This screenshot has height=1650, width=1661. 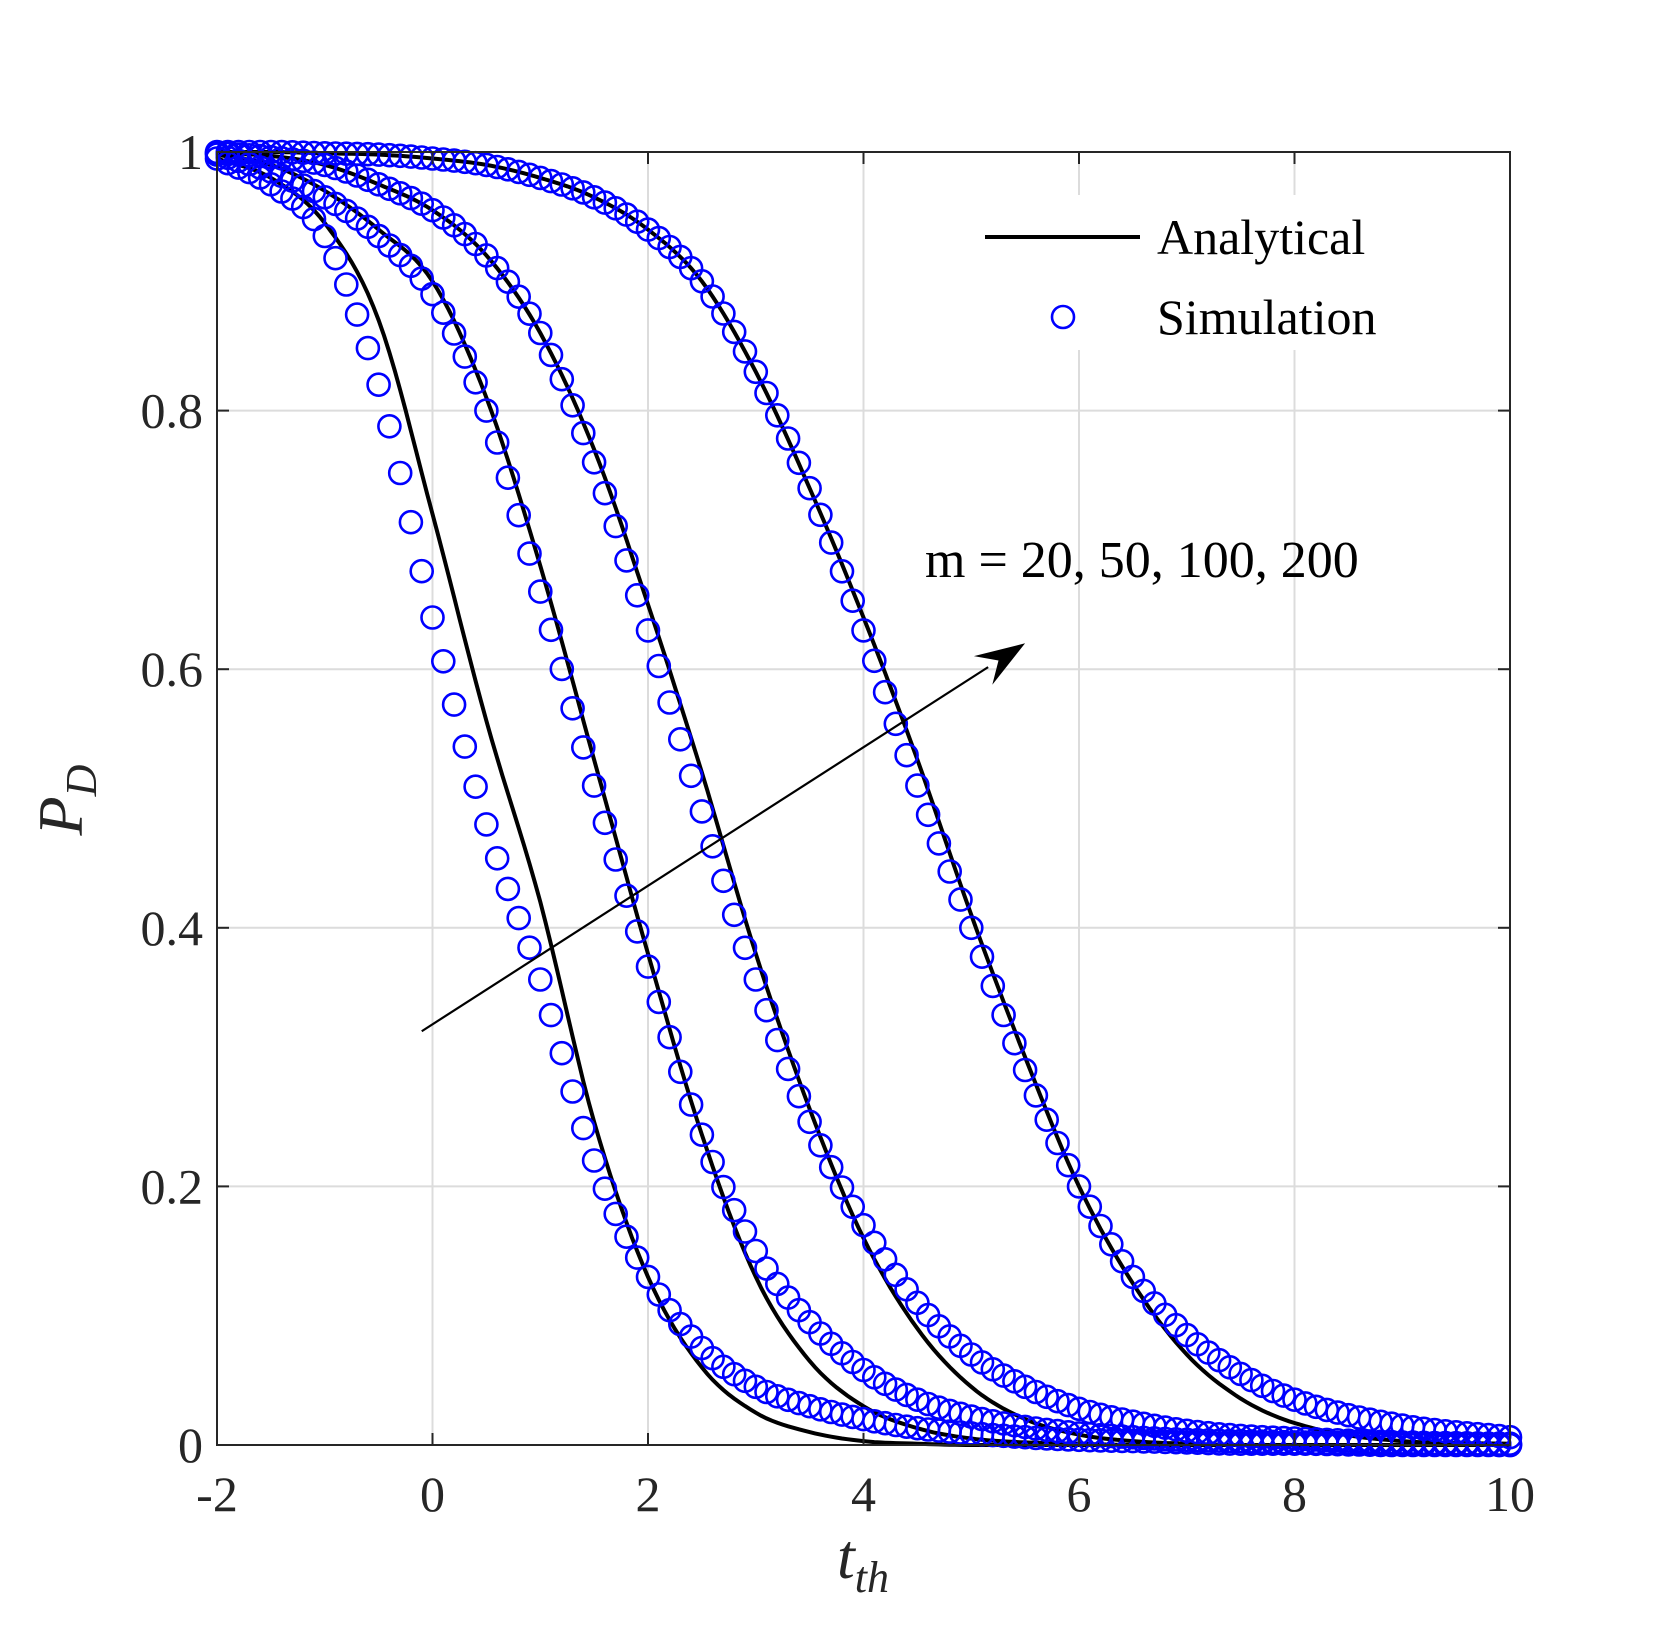 What do you see at coordinates (1510, 1494) in the screenshot?
I see `x-tick-label: 10` at bounding box center [1510, 1494].